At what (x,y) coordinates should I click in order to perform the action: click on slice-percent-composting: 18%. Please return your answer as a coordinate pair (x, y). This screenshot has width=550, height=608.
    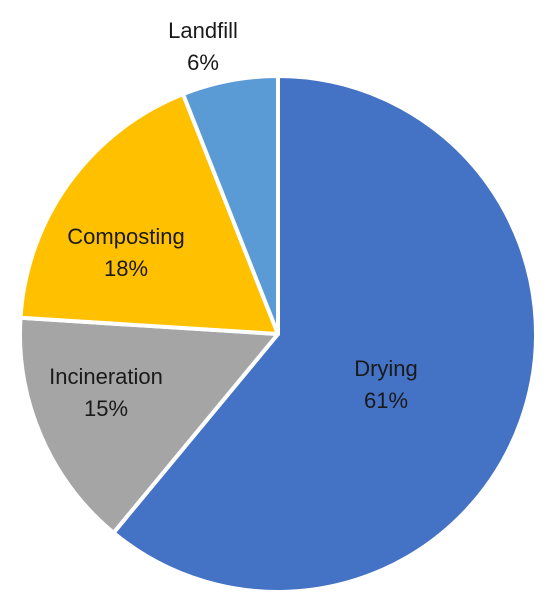
    Looking at the image, I should click on (126, 268).